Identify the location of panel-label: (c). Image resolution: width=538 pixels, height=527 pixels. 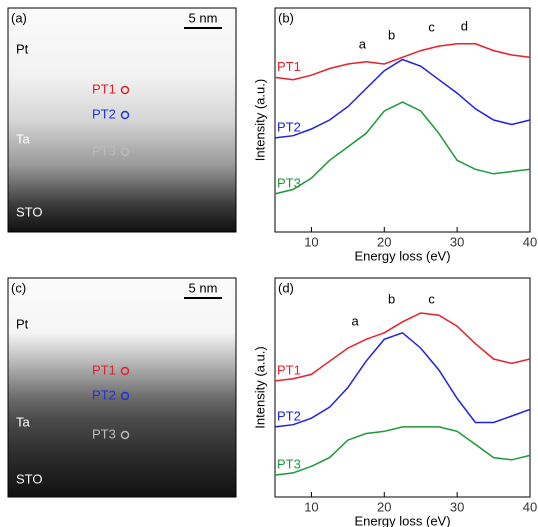
(18, 287).